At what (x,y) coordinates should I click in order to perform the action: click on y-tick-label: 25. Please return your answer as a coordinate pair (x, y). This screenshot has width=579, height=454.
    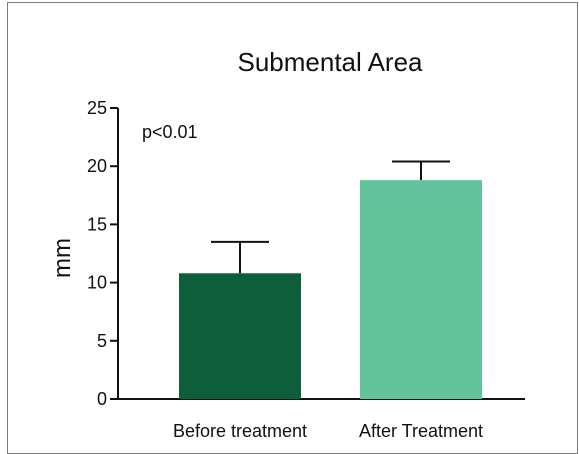
    Looking at the image, I should click on (97, 108).